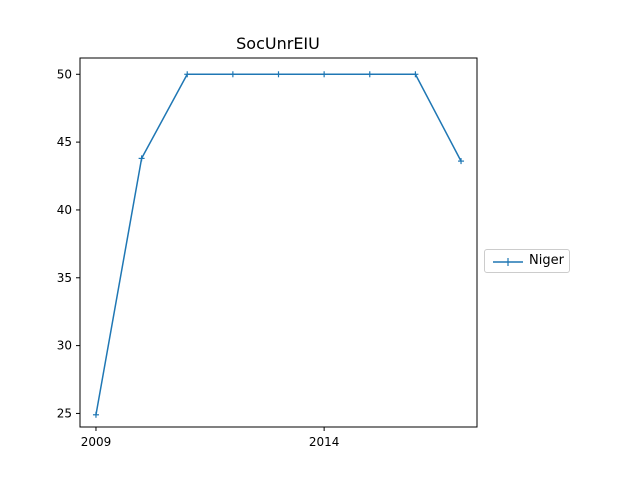 The height and width of the screenshot is (480, 640). What do you see at coordinates (64, 74) in the screenshot?
I see `y-tick-label: 50` at bounding box center [64, 74].